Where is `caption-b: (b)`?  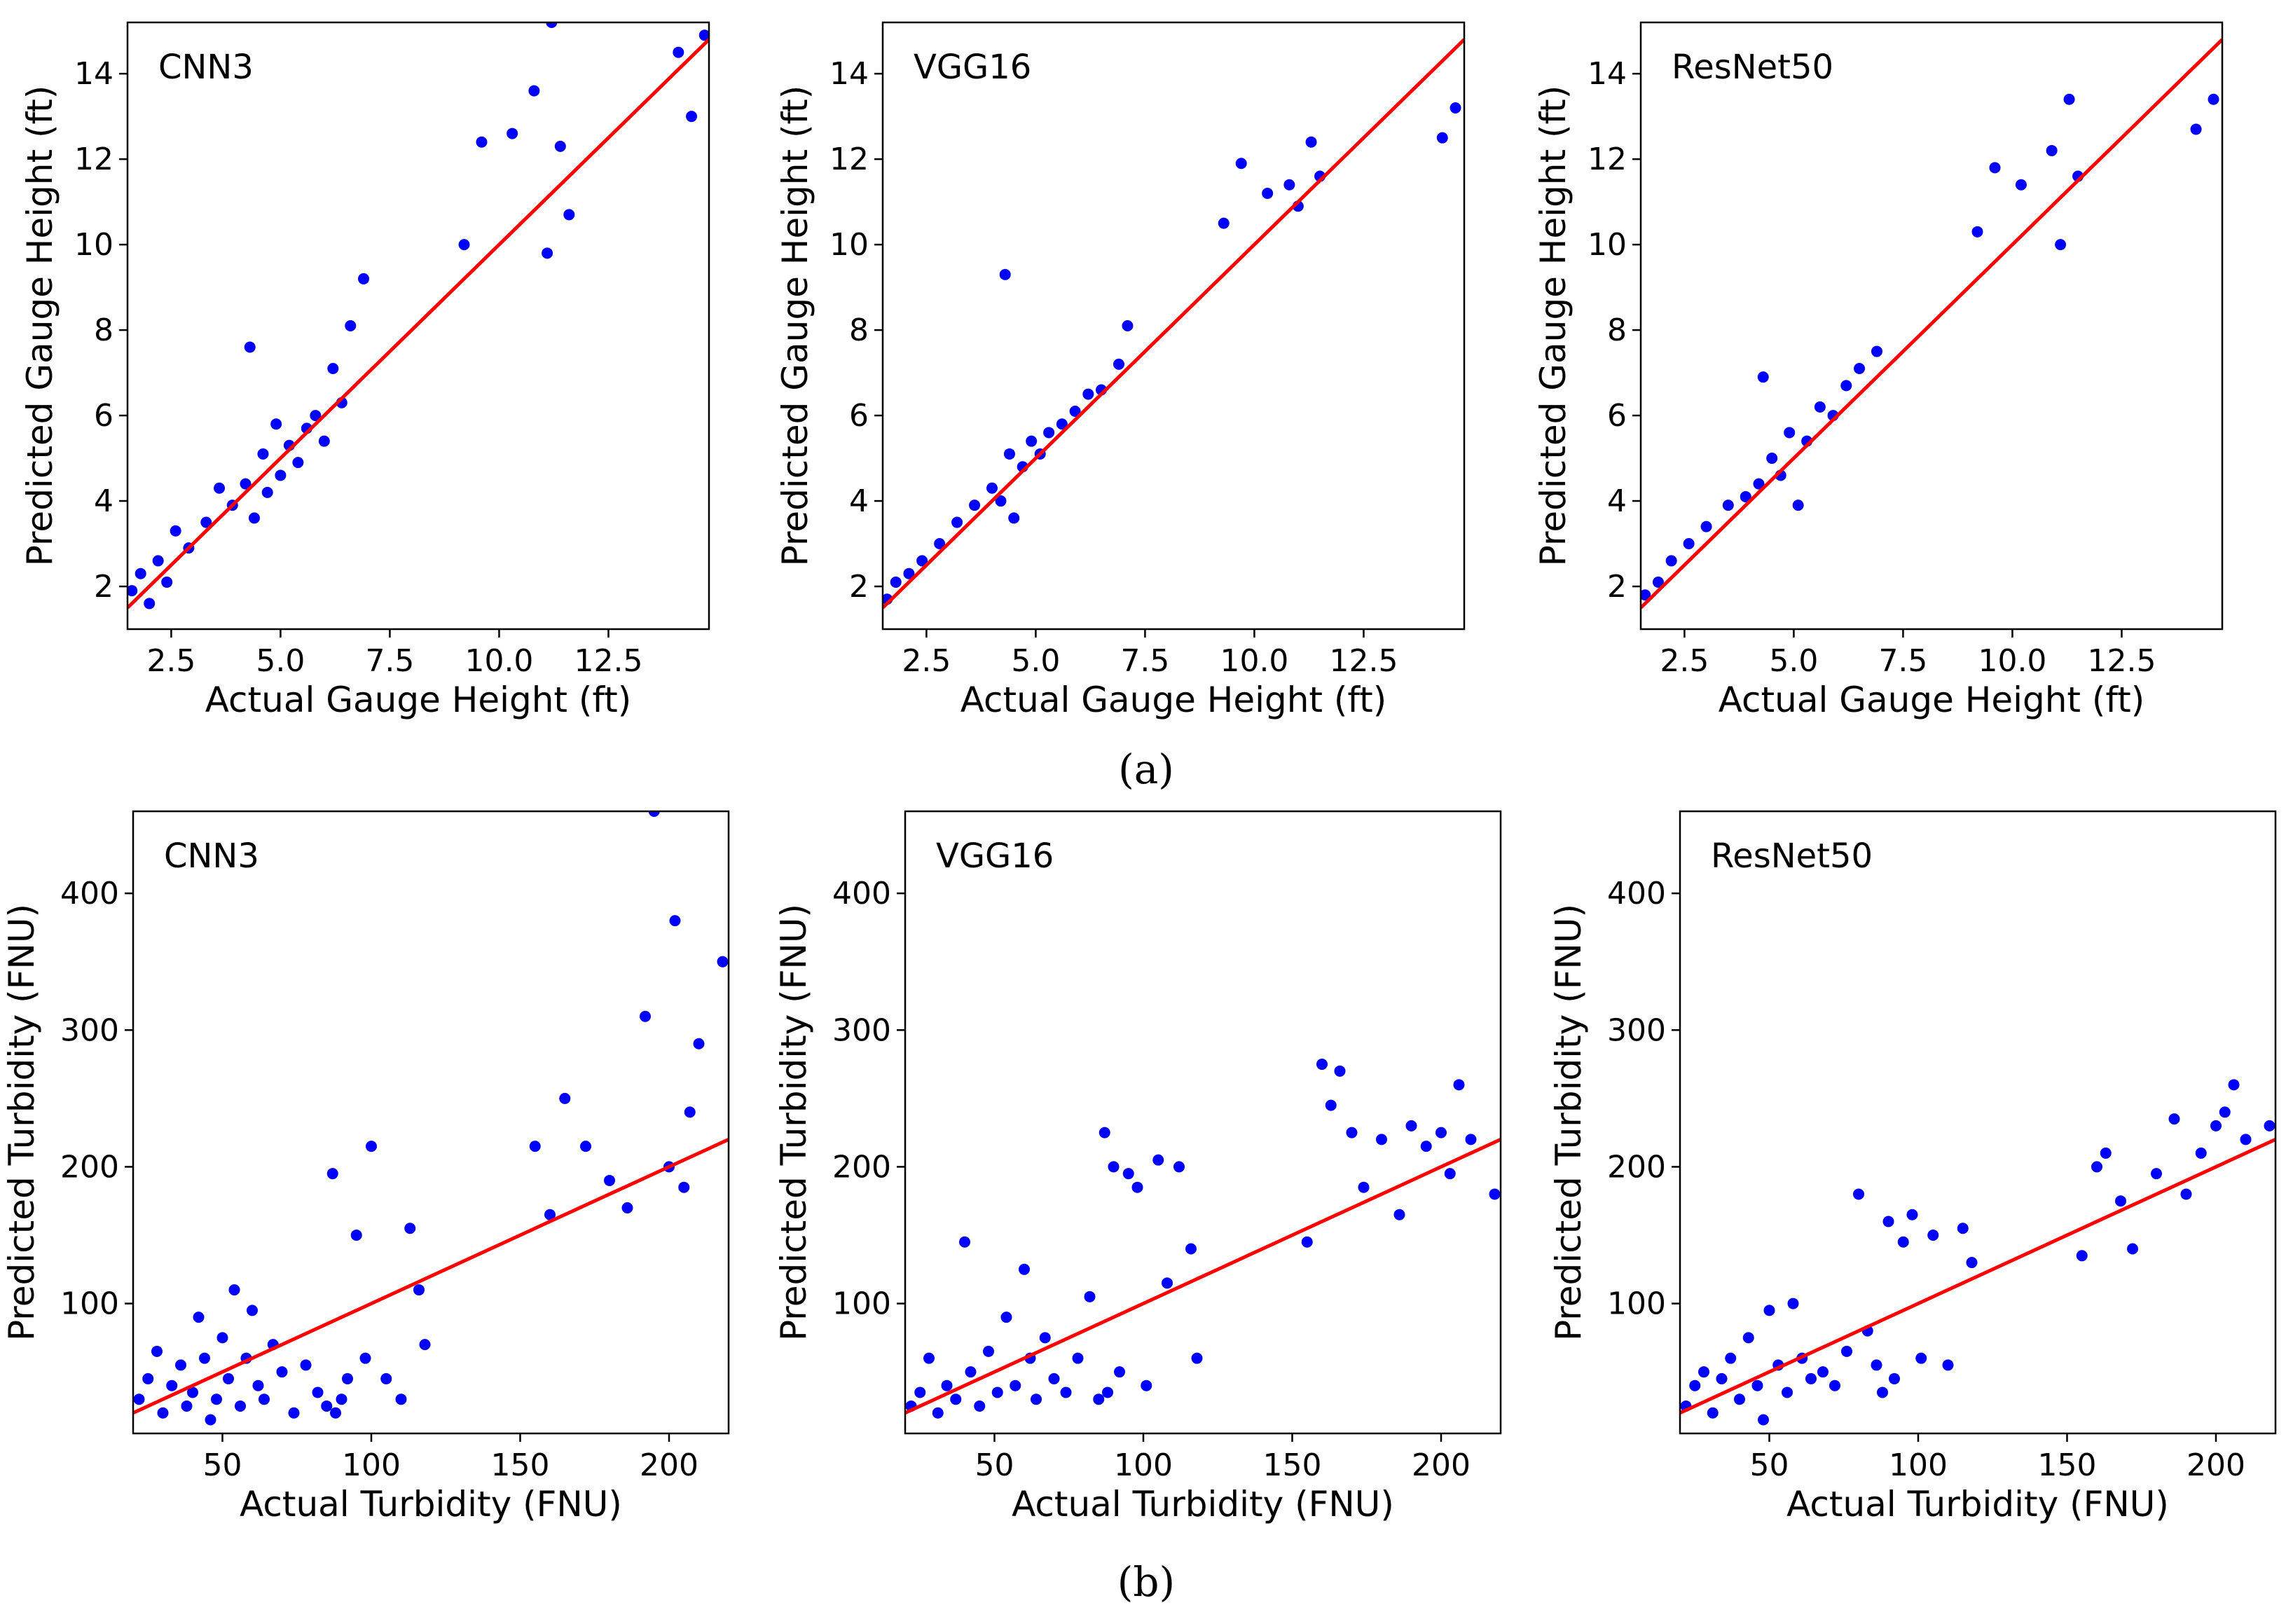 caption-b: (b) is located at coordinates (1146, 1582).